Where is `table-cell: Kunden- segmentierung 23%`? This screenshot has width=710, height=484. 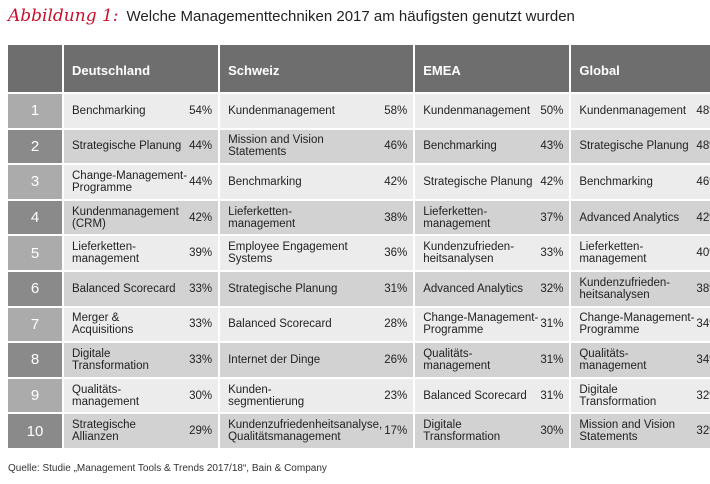 table-cell: Kunden- segmentierung 23% is located at coordinates (317, 395).